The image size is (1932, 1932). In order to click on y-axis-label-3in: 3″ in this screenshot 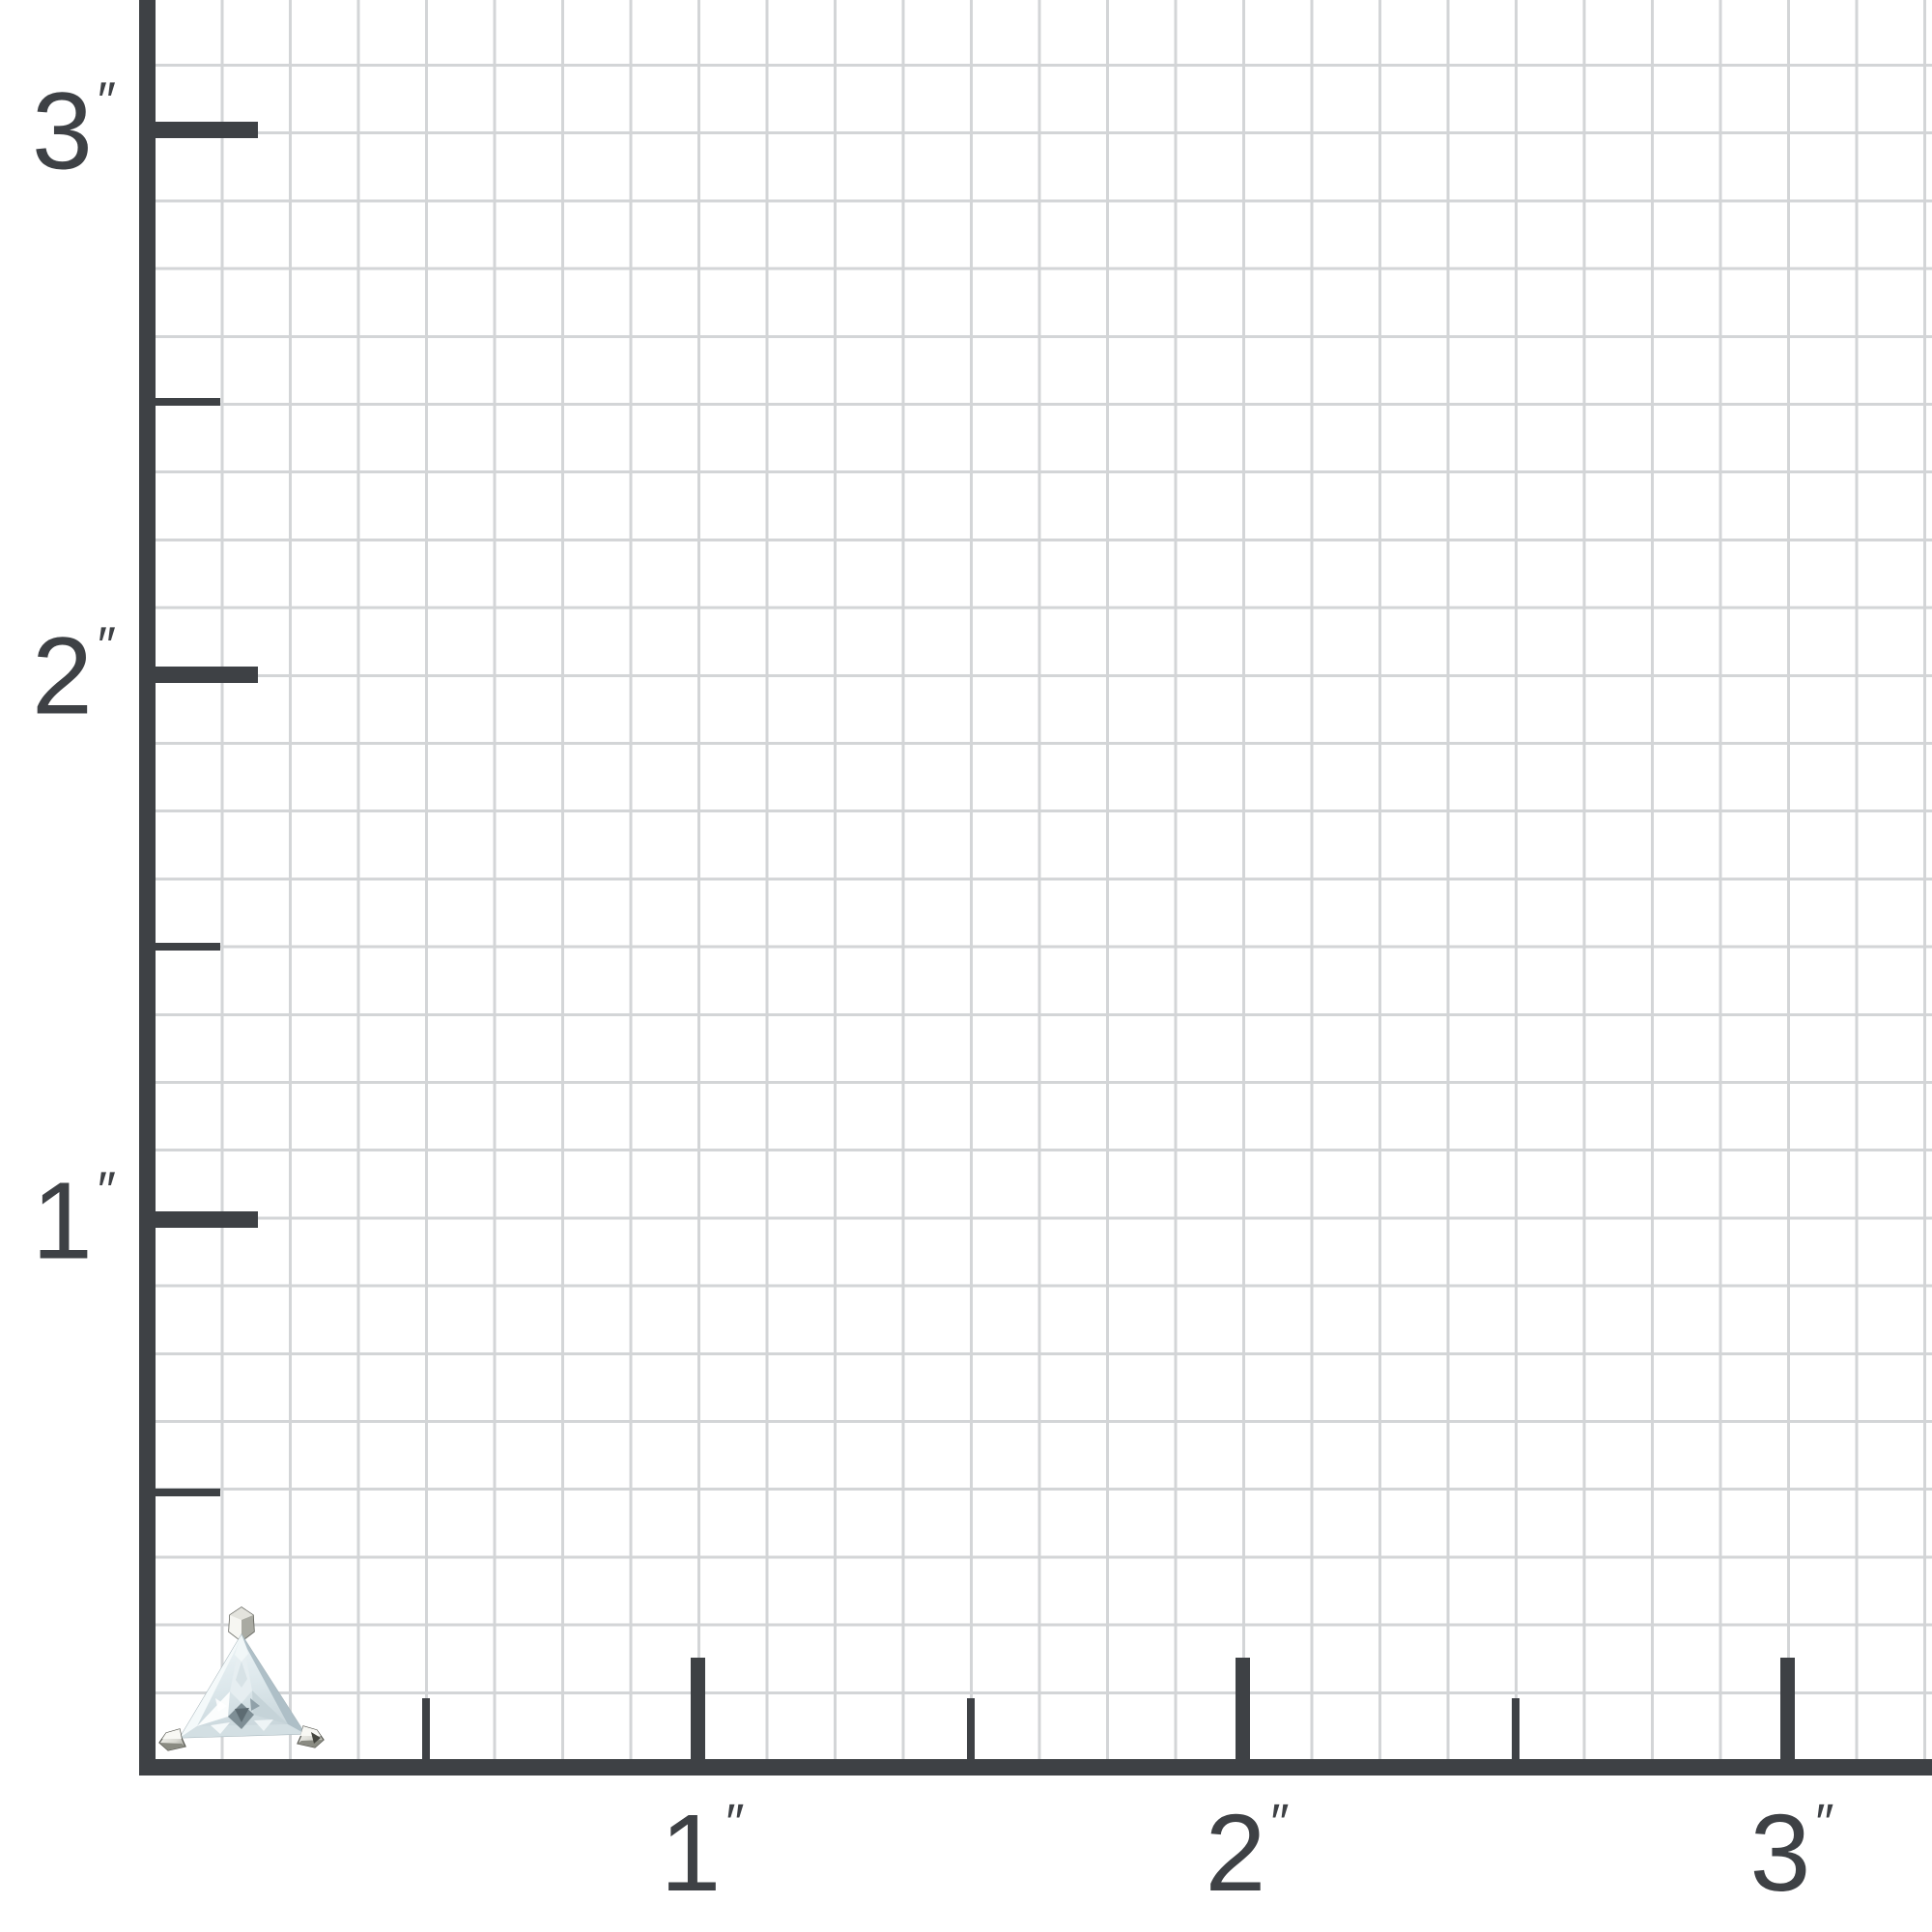, I will do `click(59, 128)`.